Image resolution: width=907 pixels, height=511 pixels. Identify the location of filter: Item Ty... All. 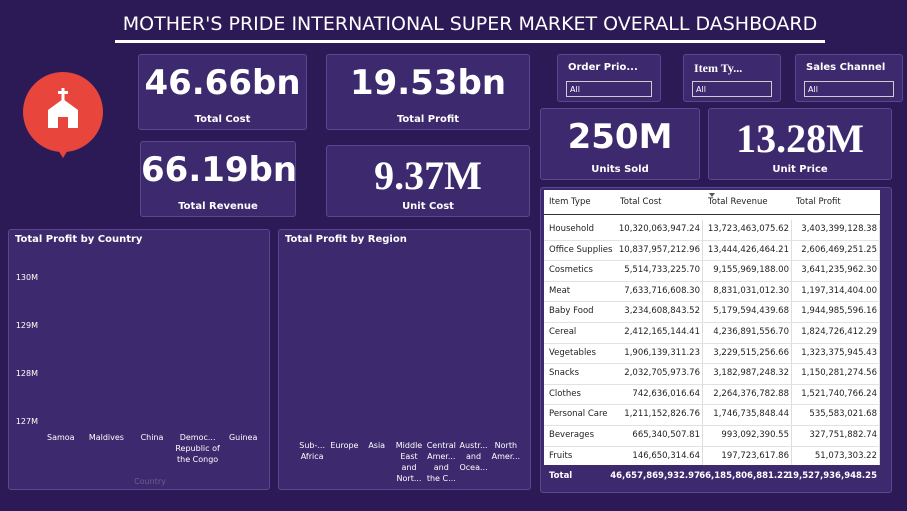
(732, 78).